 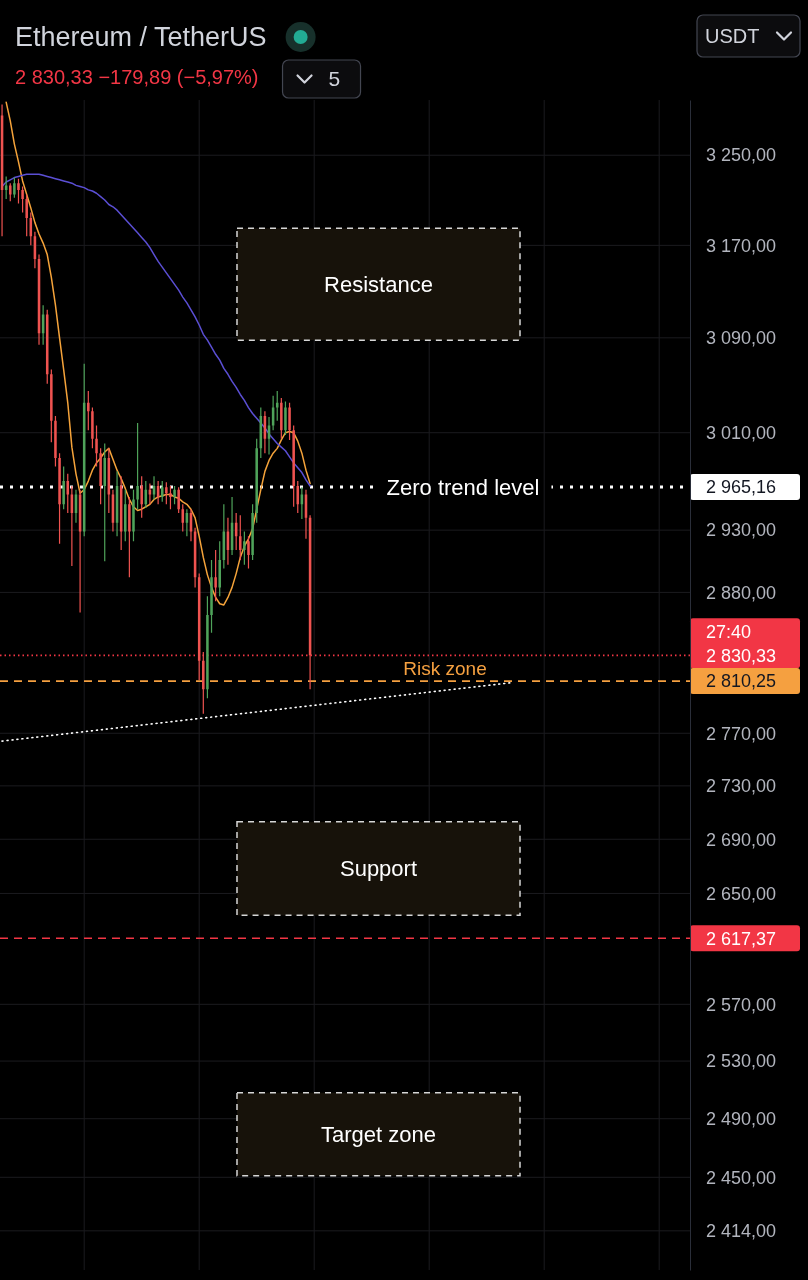 What do you see at coordinates (741, 530) in the screenshot?
I see `y-tick-label: 2 930,00` at bounding box center [741, 530].